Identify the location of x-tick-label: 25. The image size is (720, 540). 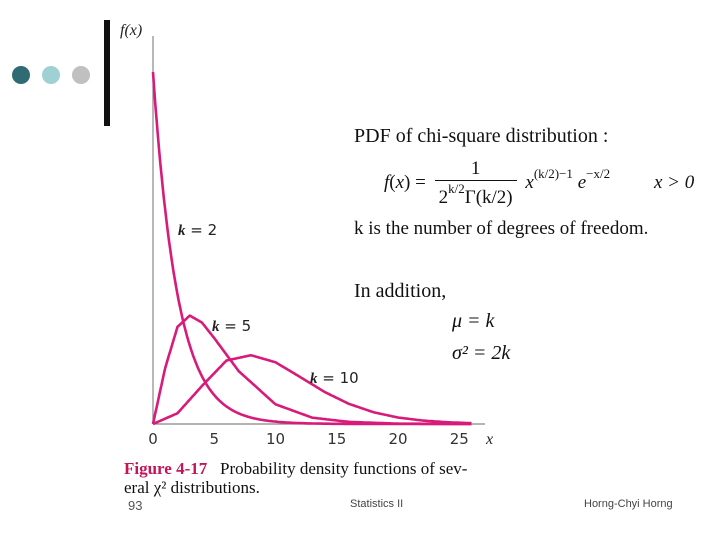
(459, 439).